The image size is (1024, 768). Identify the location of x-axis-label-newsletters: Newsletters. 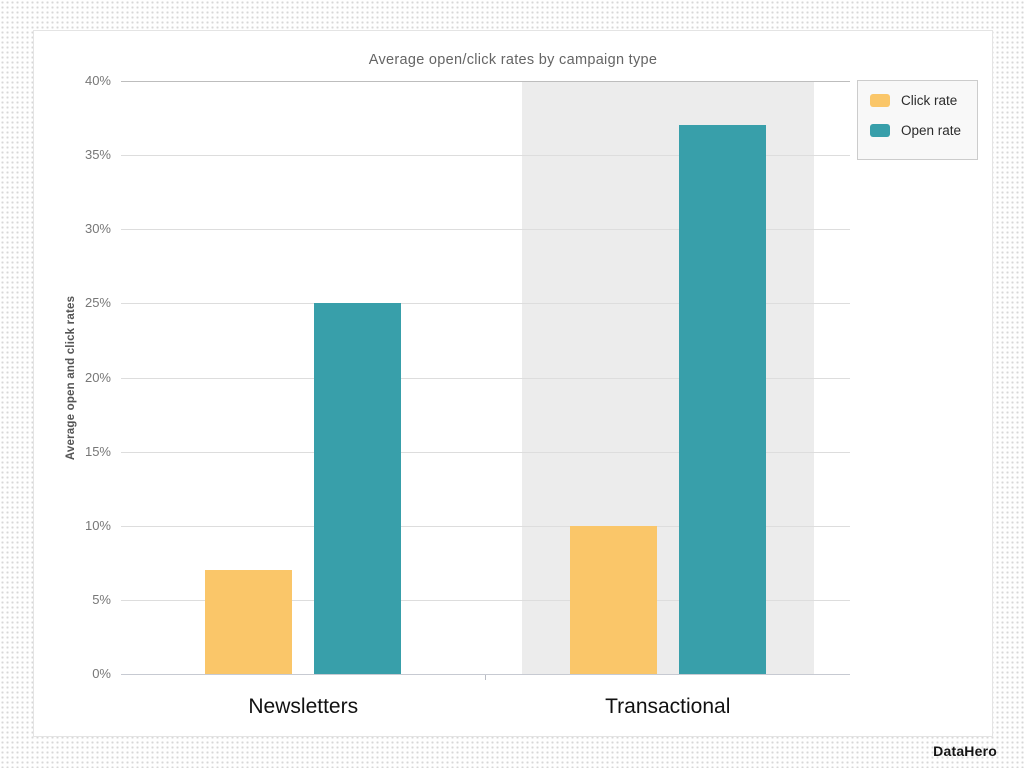
(303, 706).